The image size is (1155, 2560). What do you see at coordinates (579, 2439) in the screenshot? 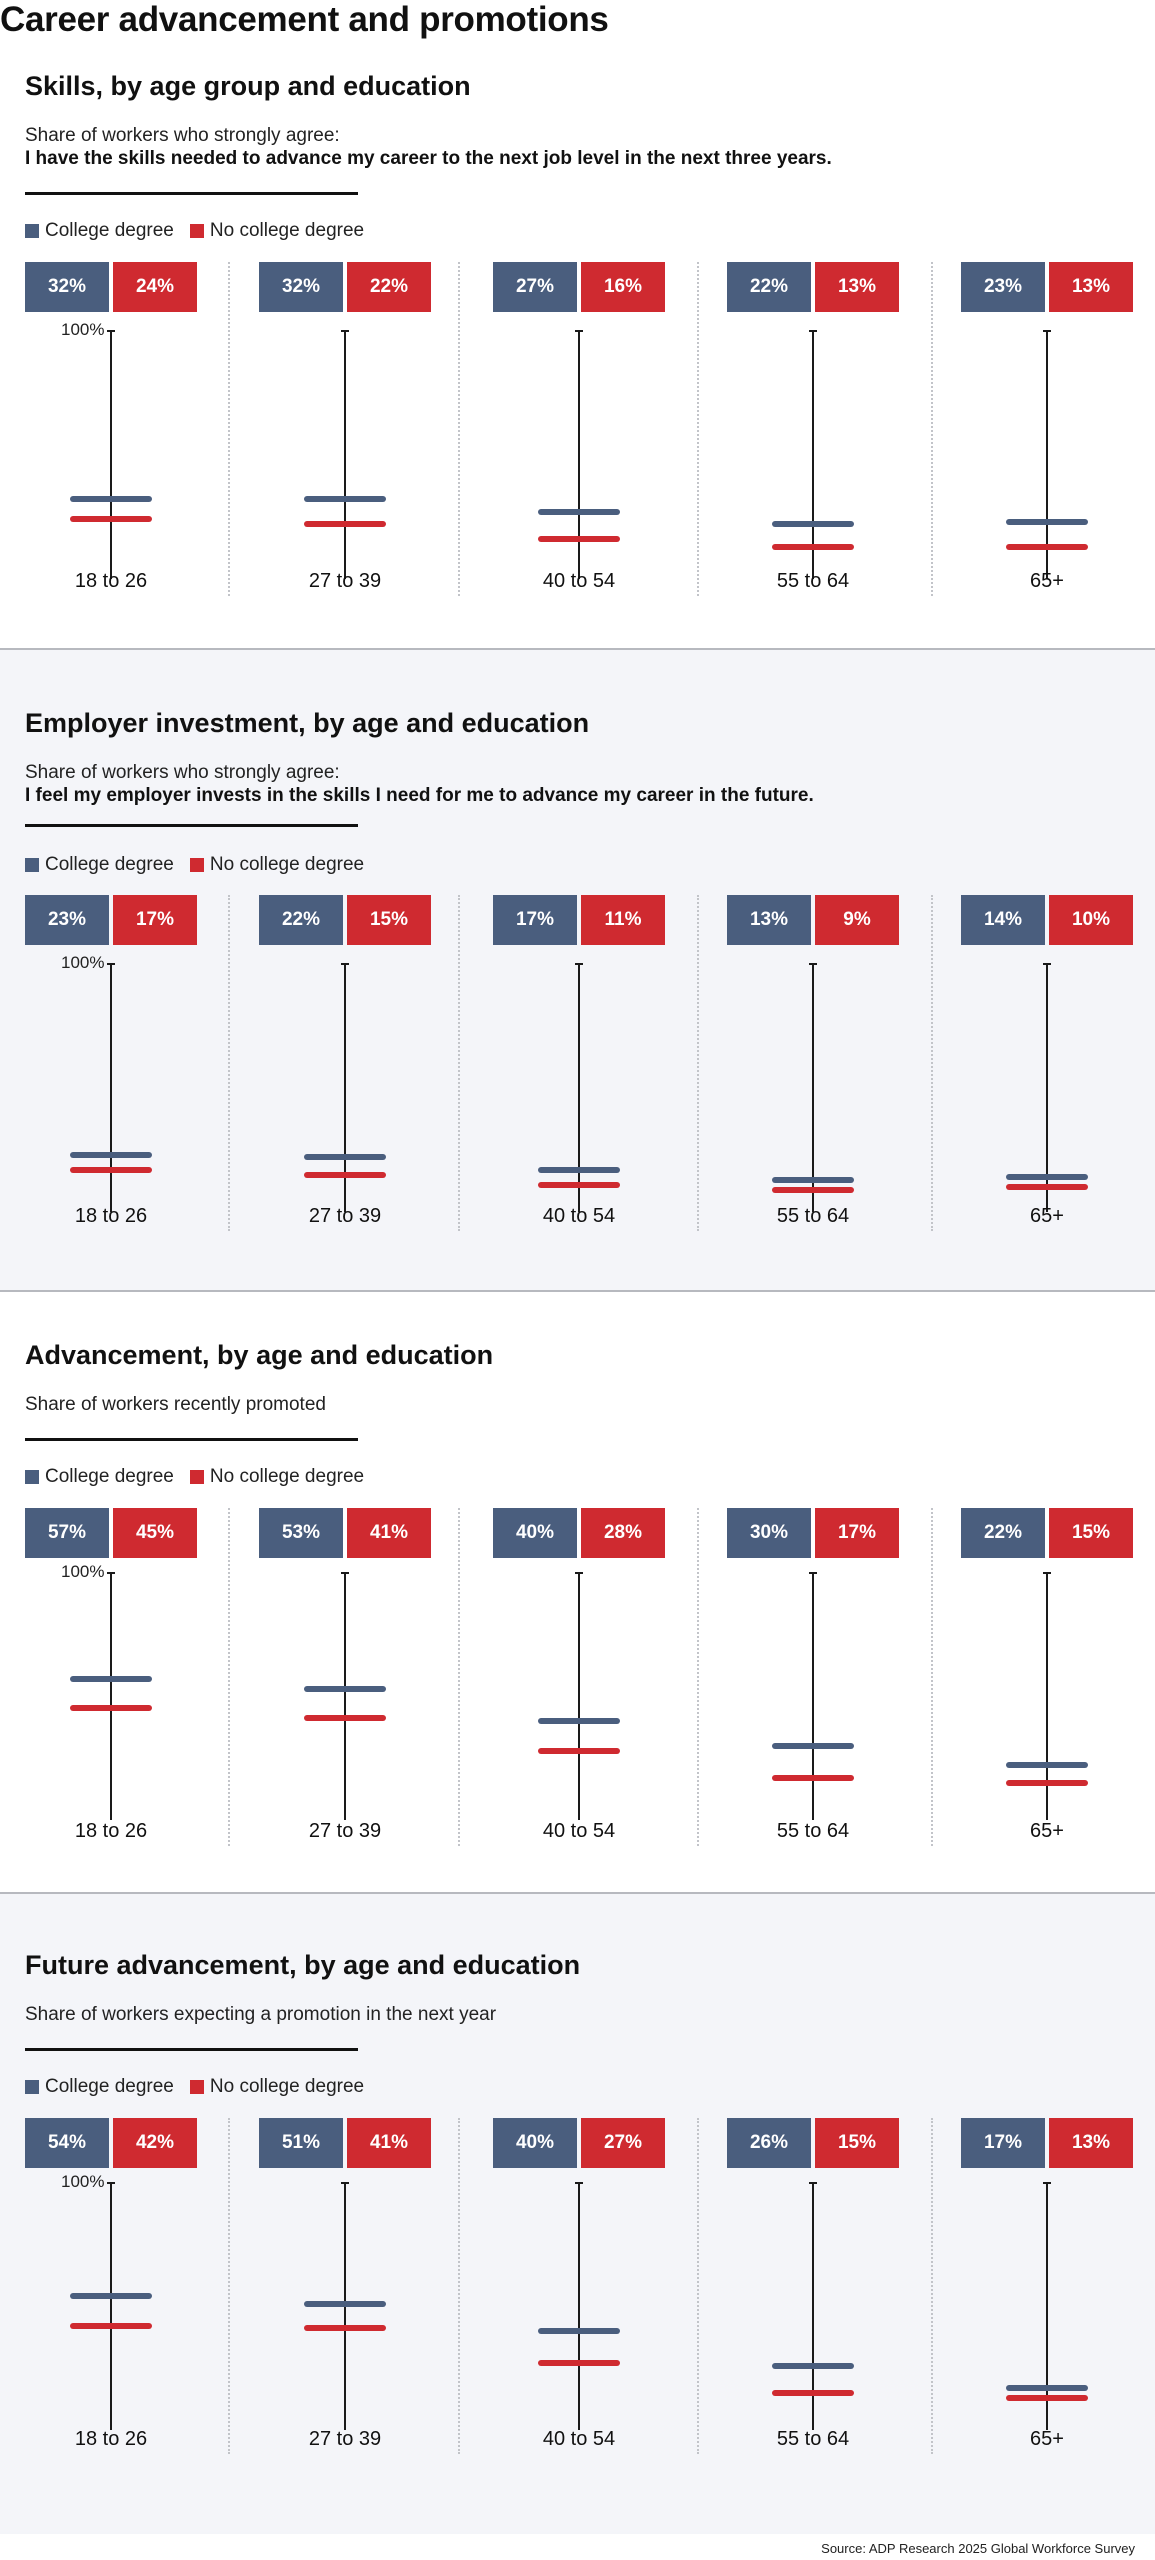
I see `category-label: 40 to 54` at bounding box center [579, 2439].